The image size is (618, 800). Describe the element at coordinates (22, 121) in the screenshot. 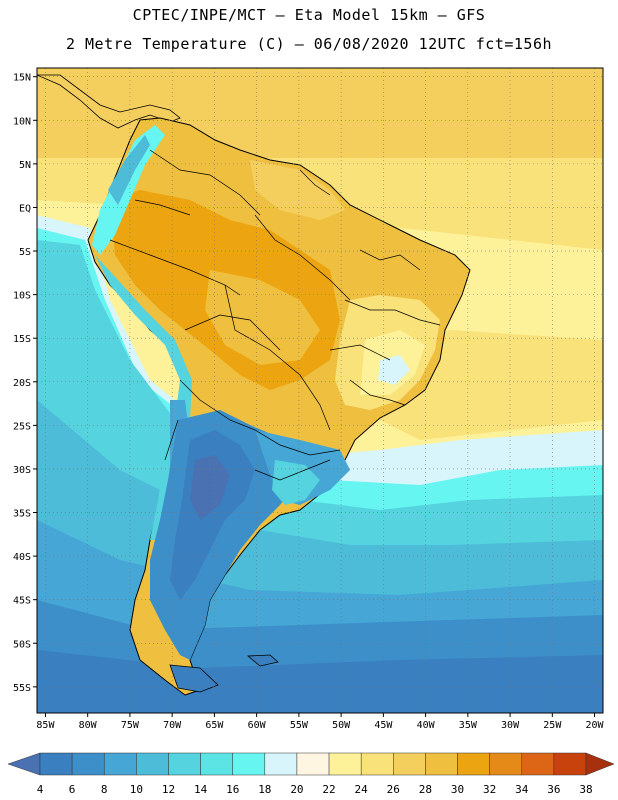

I see `lat-tick-label: 10N` at that location.